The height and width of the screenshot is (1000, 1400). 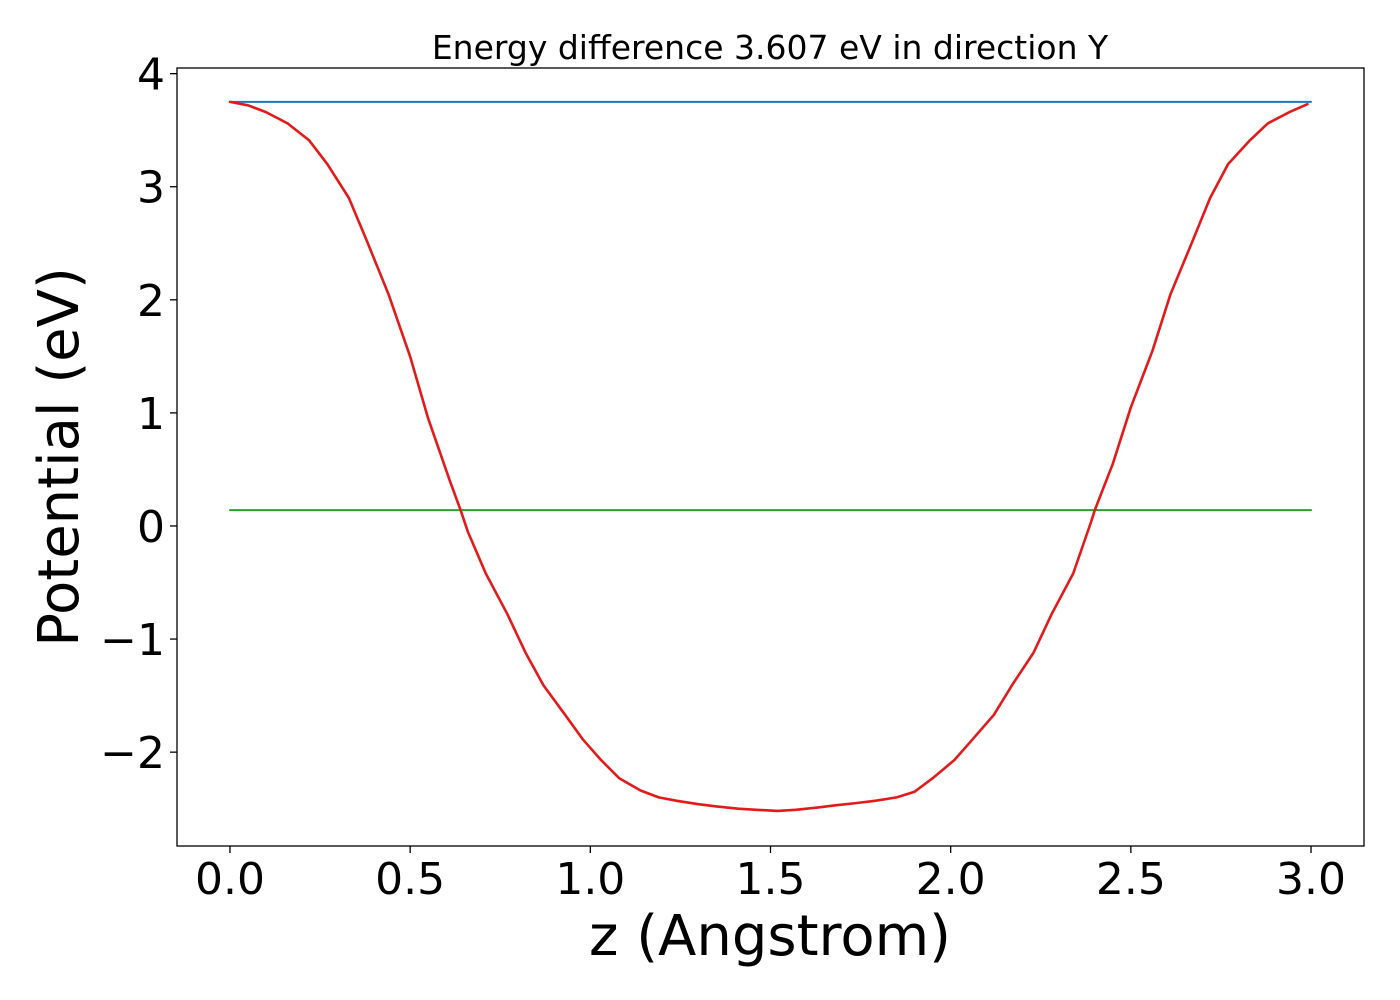 I want to click on y-tick-label: 3, so click(x=151, y=188).